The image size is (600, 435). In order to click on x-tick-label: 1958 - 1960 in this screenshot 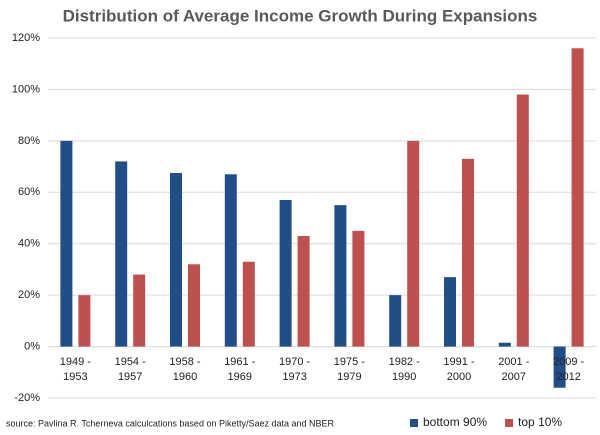, I will do `click(185, 369)`.